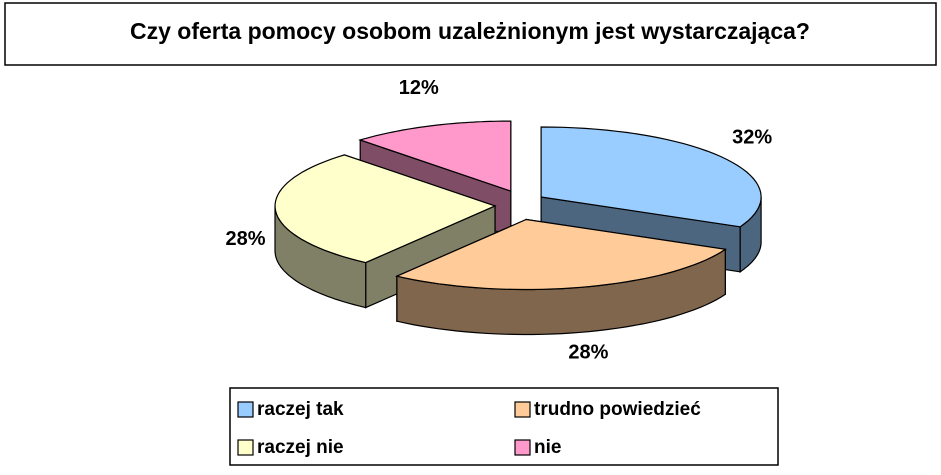  Describe the element at coordinates (547, 447) in the screenshot. I see `legend-label: nie` at that location.